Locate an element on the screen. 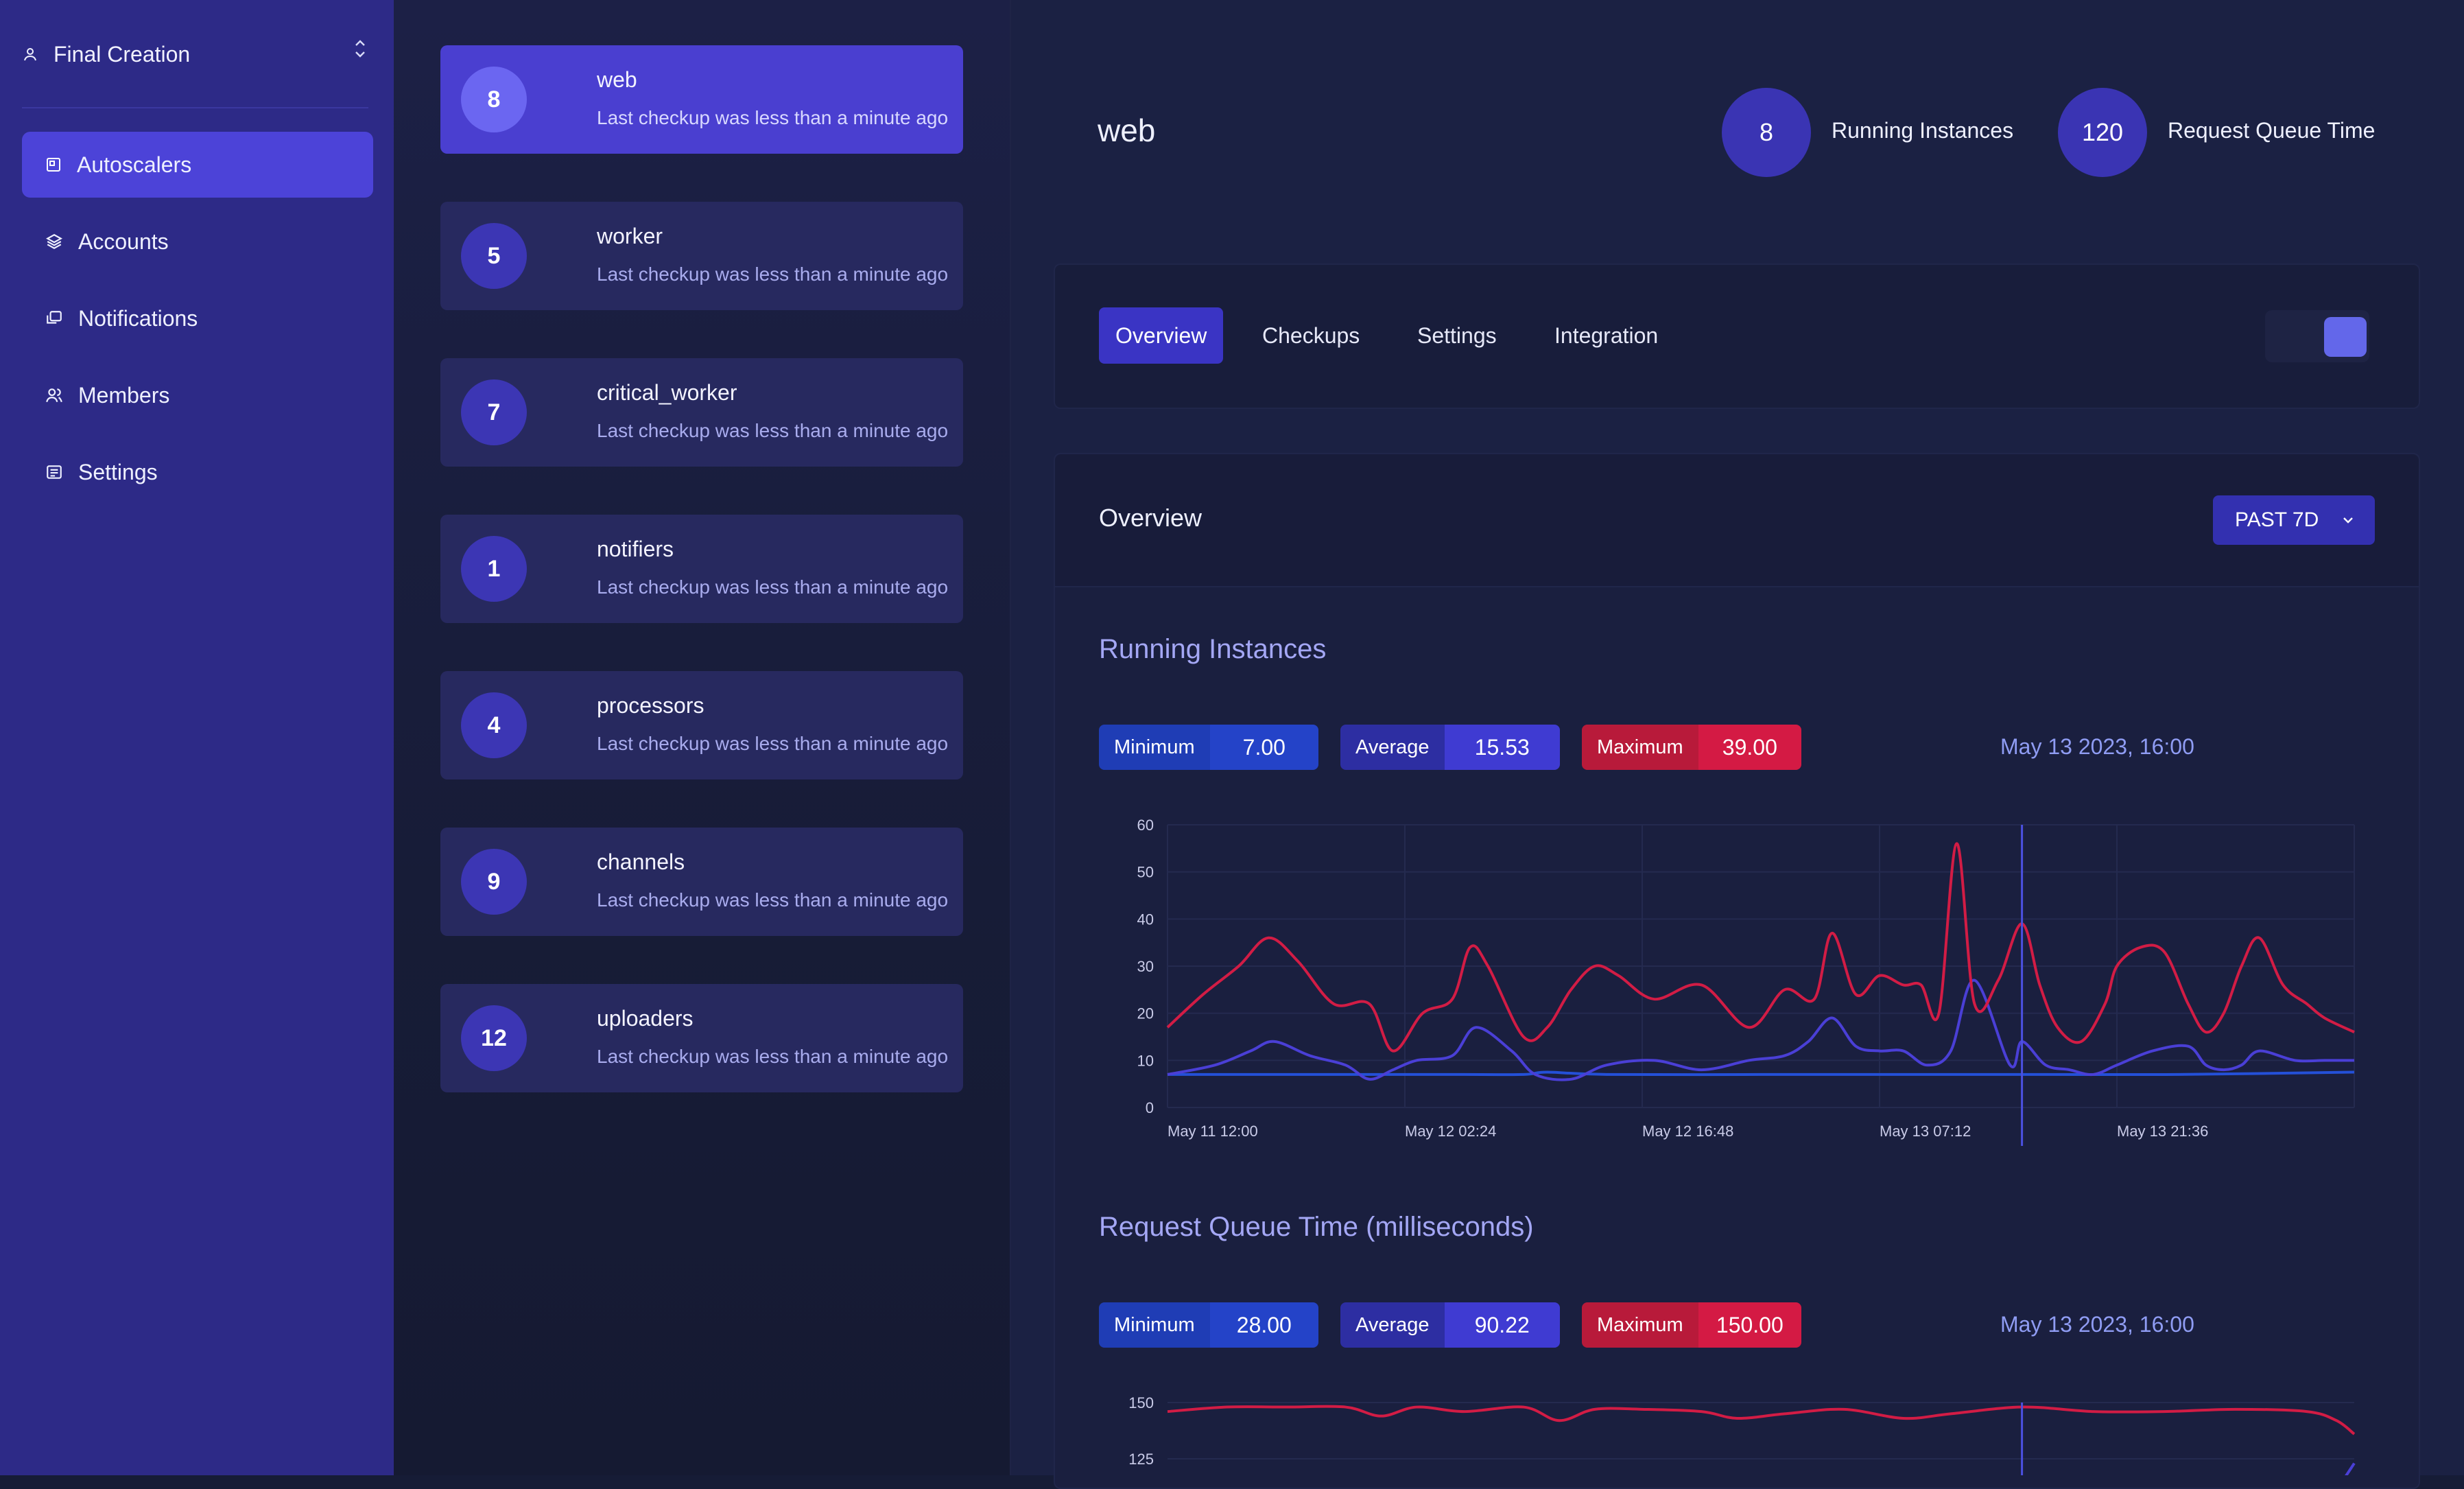 Image resolution: width=2464 pixels, height=1489 pixels. sidebar-item-settings: Settings is located at coordinates (198, 472).